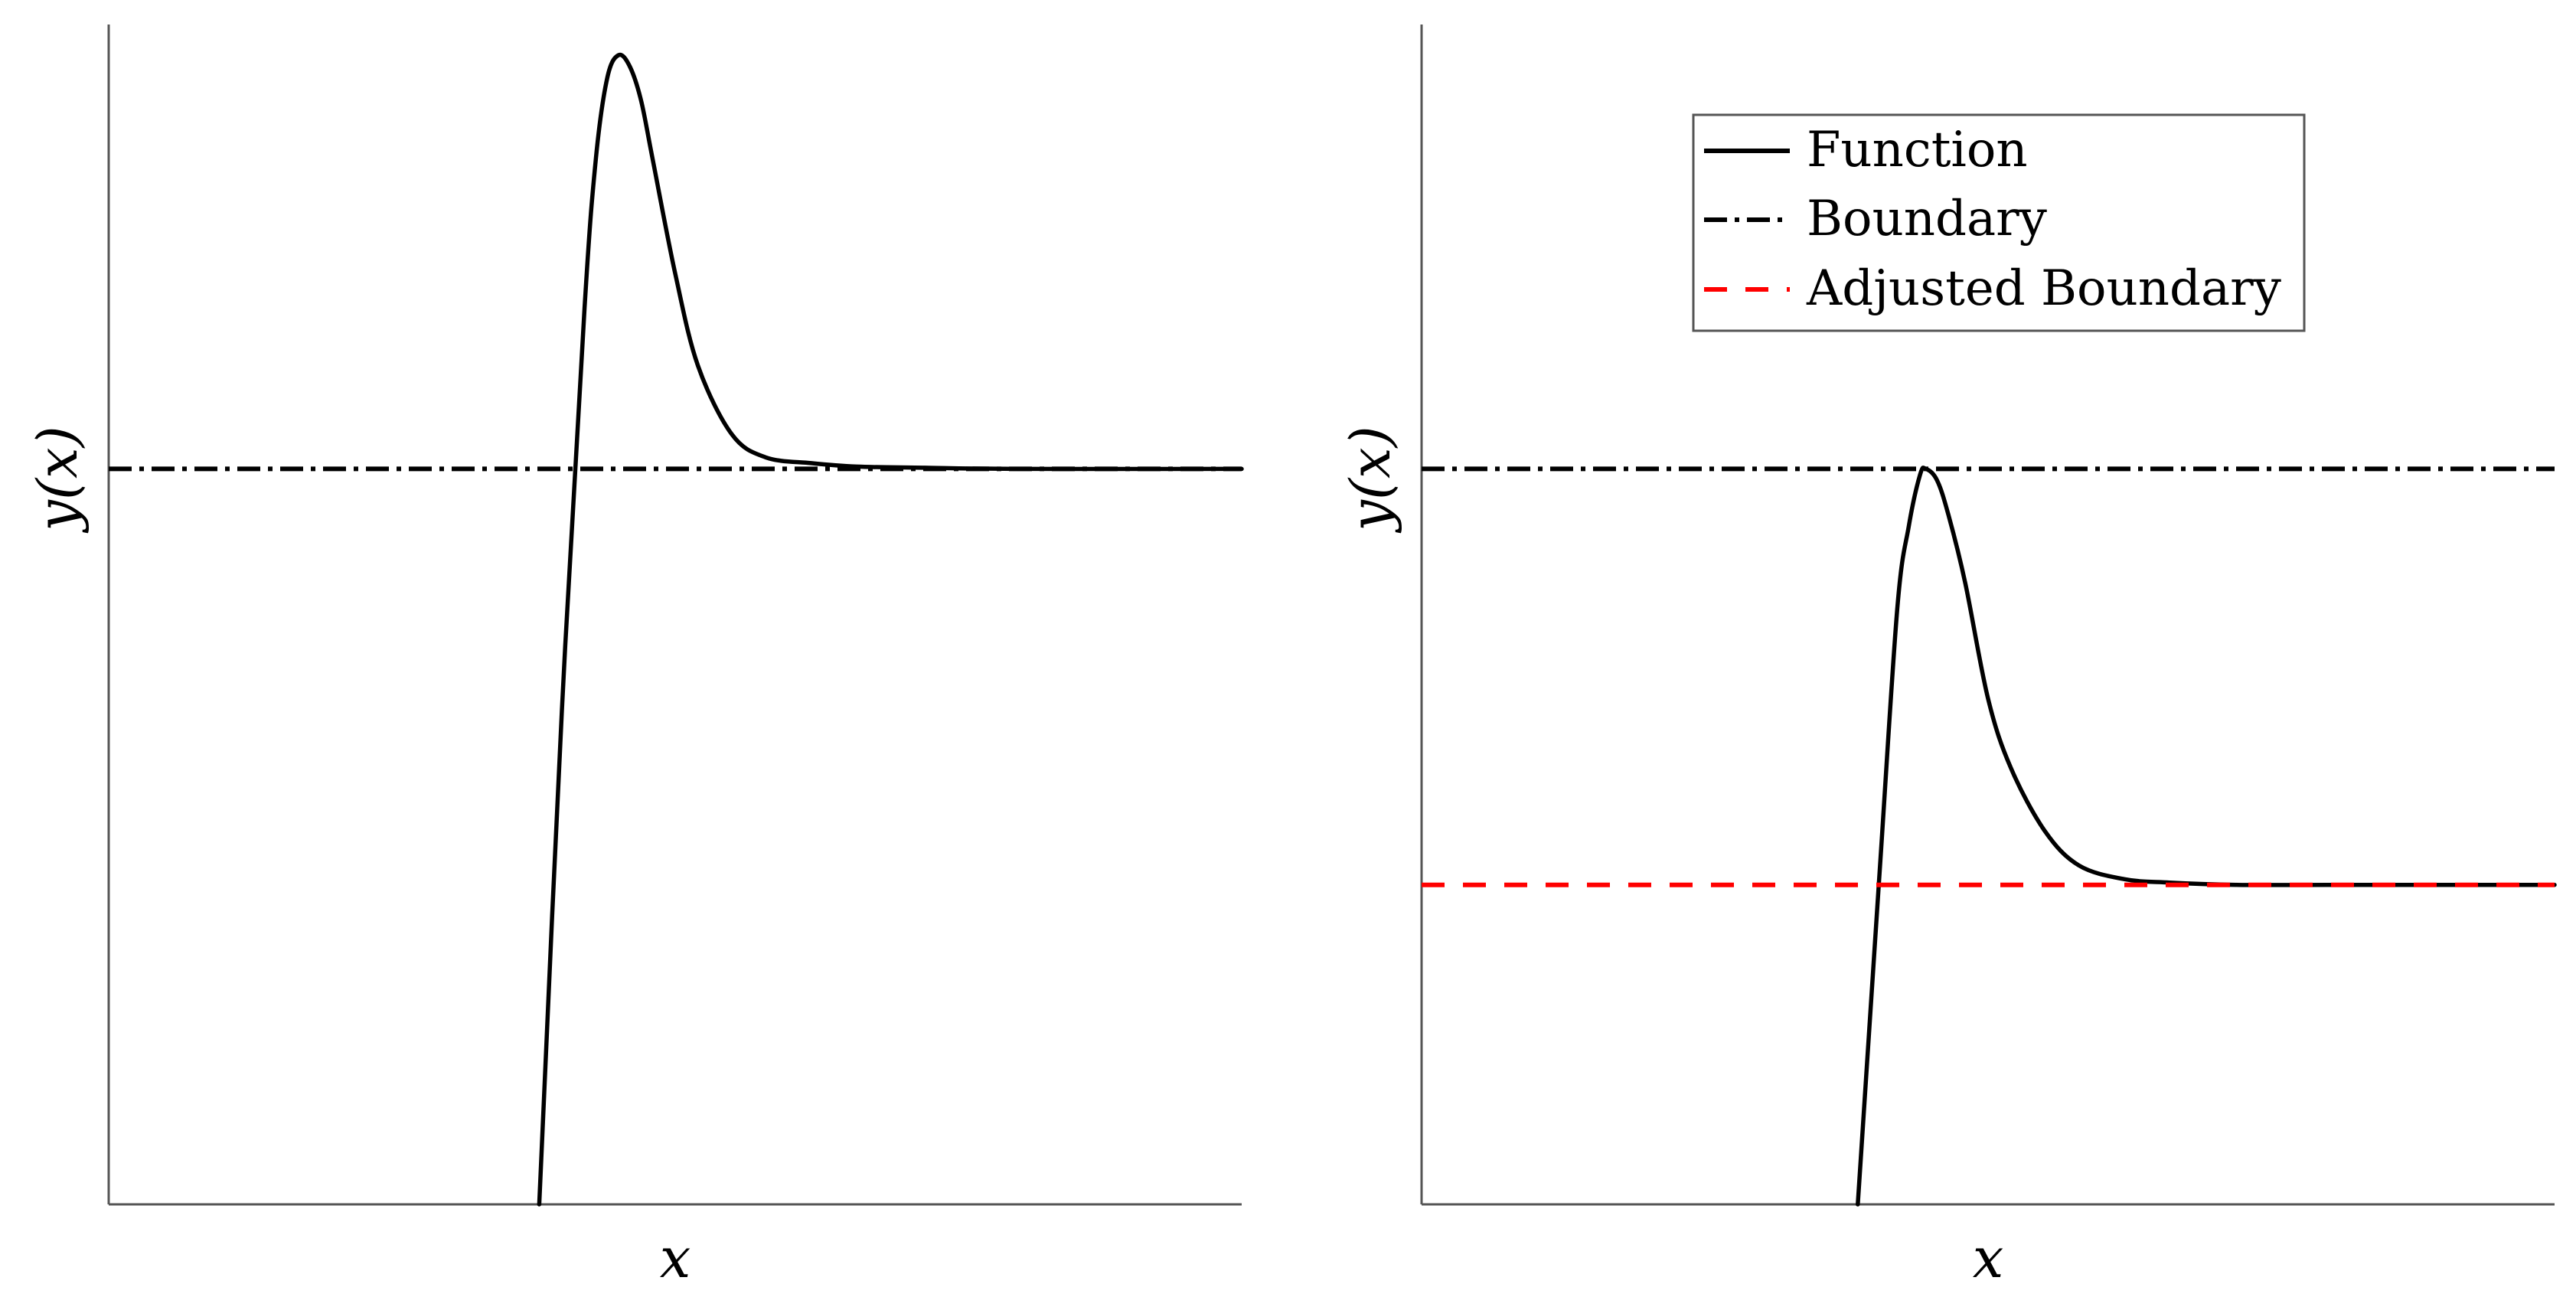  I want to click on right-y-axis-label: y(x), so click(1370, 479).